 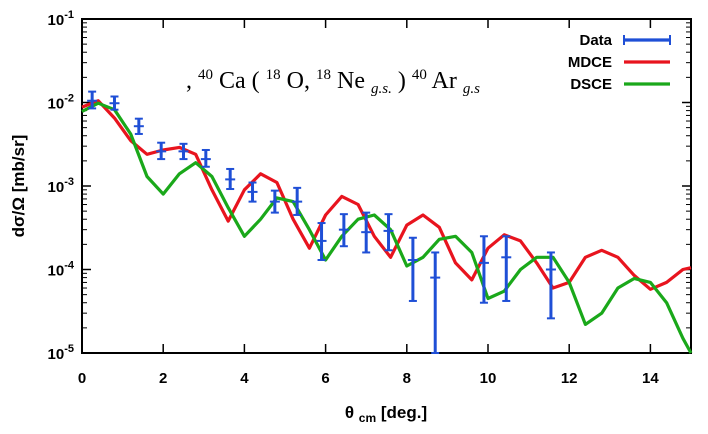 What do you see at coordinates (349, 412) in the screenshot?
I see `x-axis-label-main: θ` at bounding box center [349, 412].